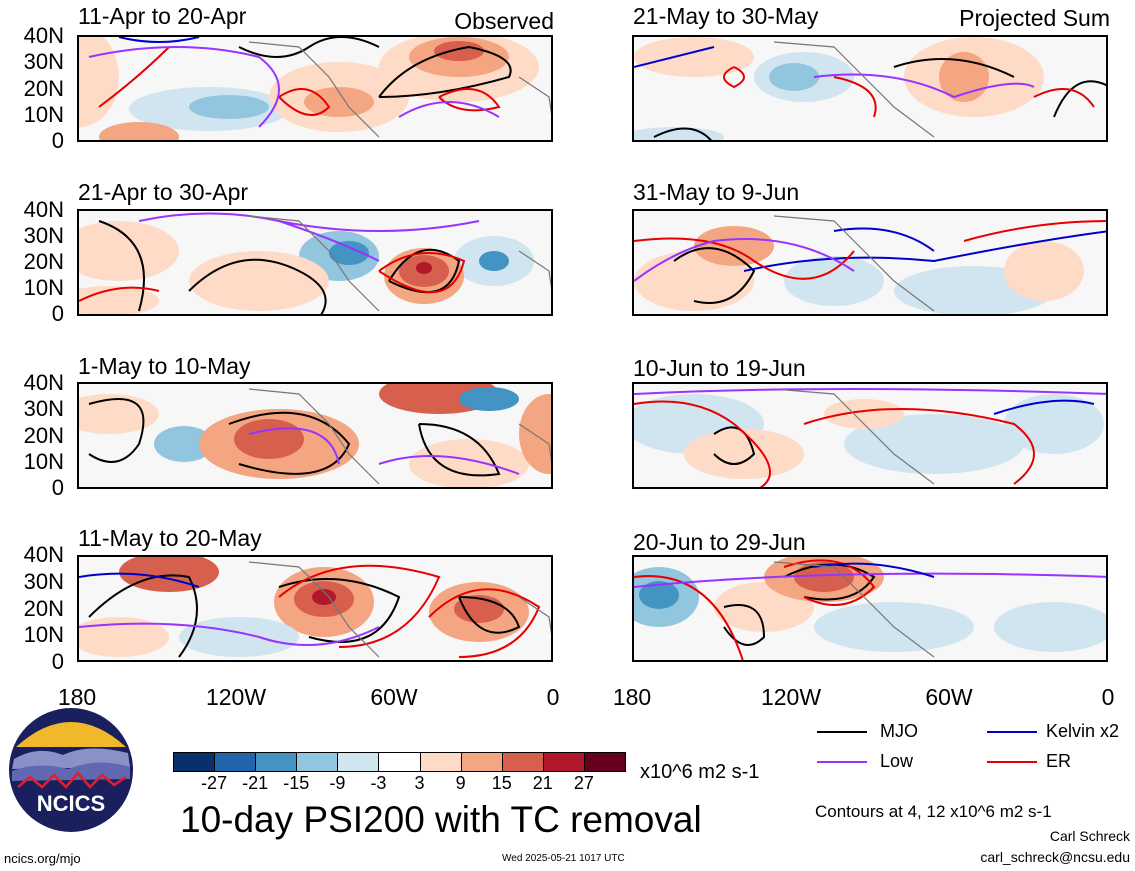 The image size is (1135, 871). What do you see at coordinates (726, 16) in the screenshot?
I see `panel-title-right-1: 21-May to 30-May` at bounding box center [726, 16].